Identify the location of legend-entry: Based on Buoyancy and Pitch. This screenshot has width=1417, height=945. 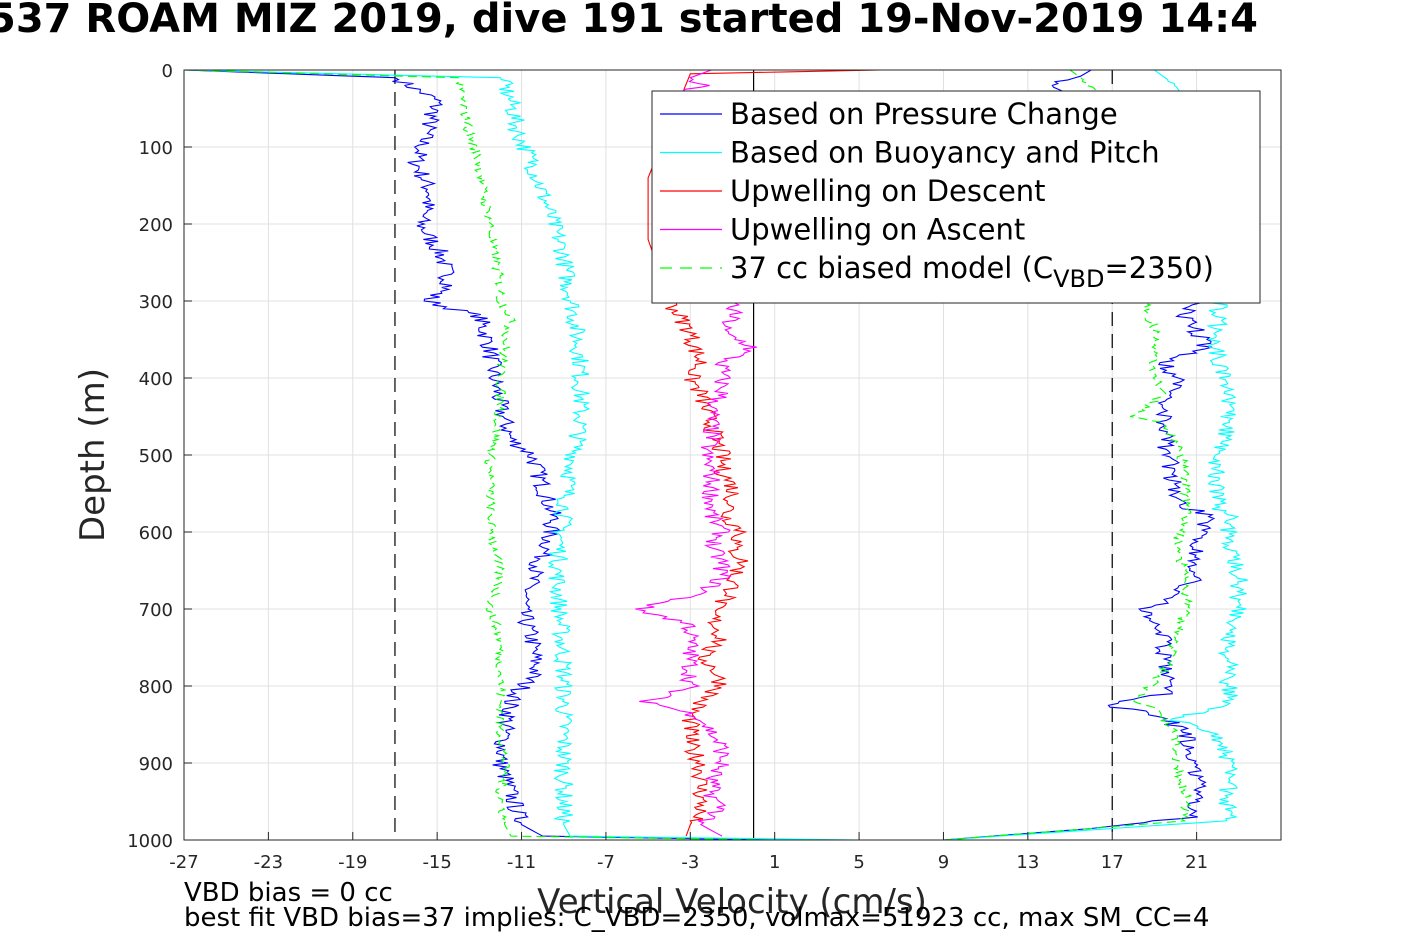
(945, 153).